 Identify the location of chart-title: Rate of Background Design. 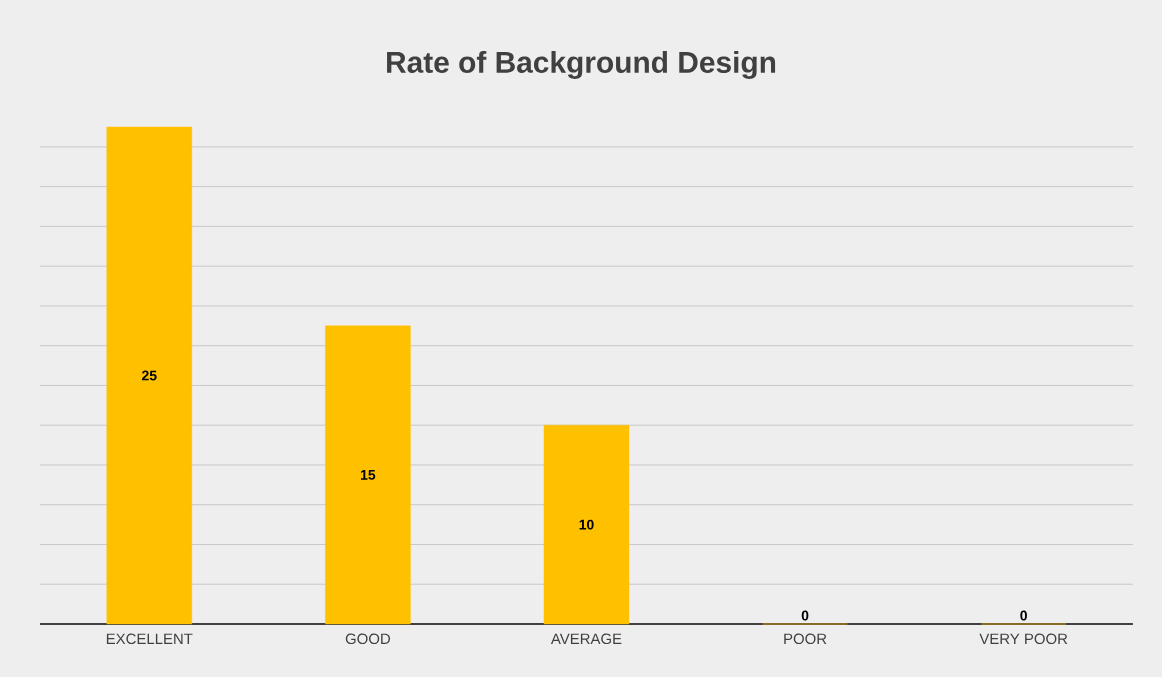
(581, 65).